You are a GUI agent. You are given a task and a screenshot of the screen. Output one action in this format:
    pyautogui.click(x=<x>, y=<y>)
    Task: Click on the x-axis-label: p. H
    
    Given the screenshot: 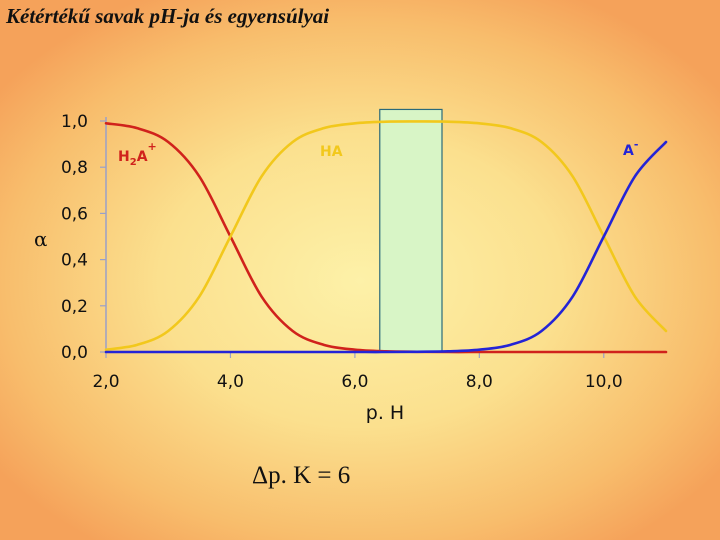 What is the action you would take?
    pyautogui.click(x=385, y=413)
    